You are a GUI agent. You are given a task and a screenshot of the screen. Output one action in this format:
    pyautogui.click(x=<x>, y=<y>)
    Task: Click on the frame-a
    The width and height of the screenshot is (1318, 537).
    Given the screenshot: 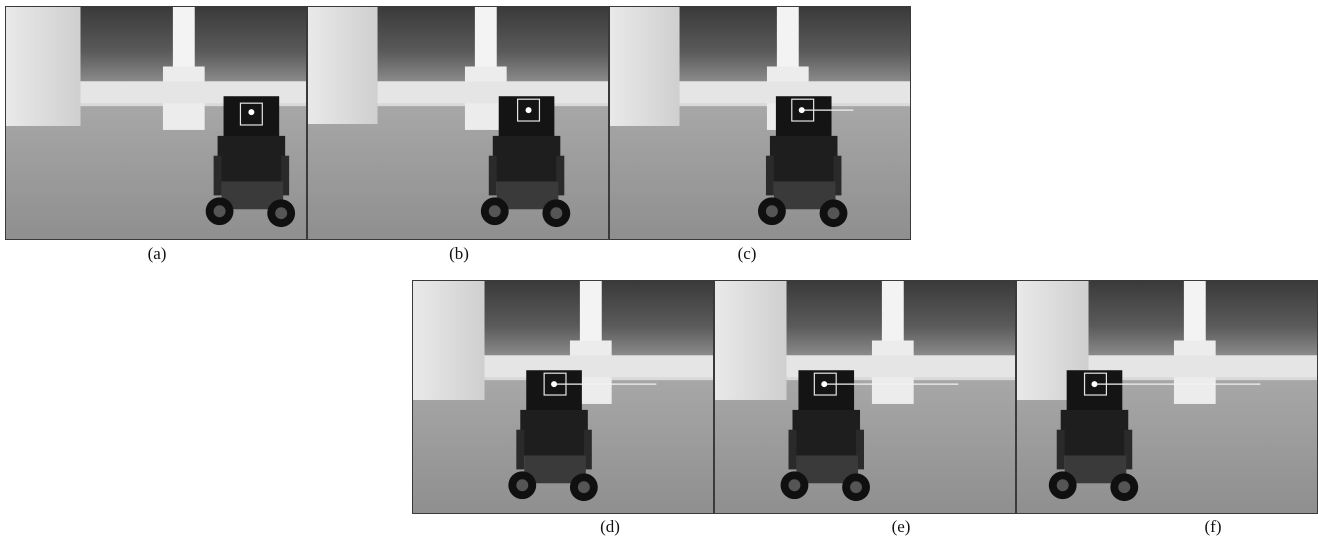 What is the action you would take?
    pyautogui.click(x=156, y=123)
    